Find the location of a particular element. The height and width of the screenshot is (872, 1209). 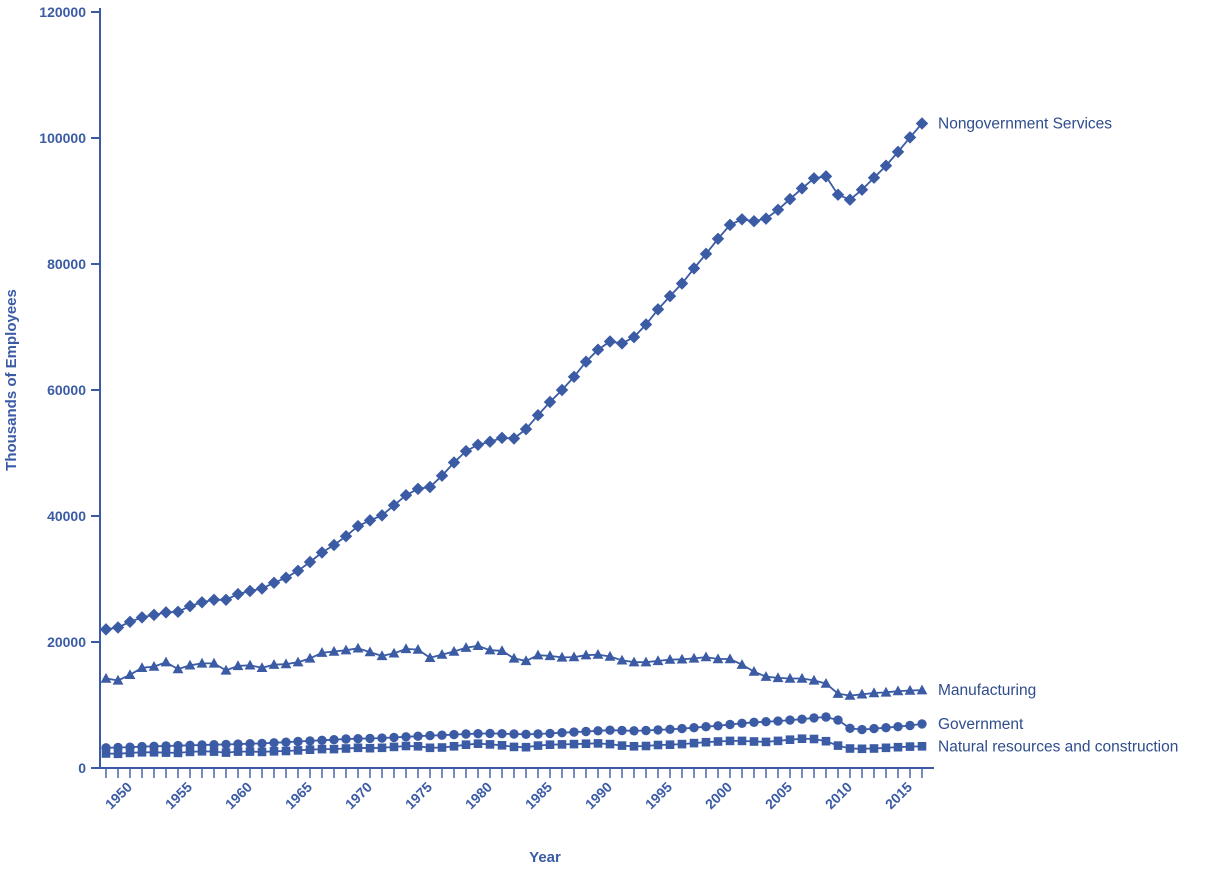

x-tick-label: 1955 is located at coordinates (178, 795).